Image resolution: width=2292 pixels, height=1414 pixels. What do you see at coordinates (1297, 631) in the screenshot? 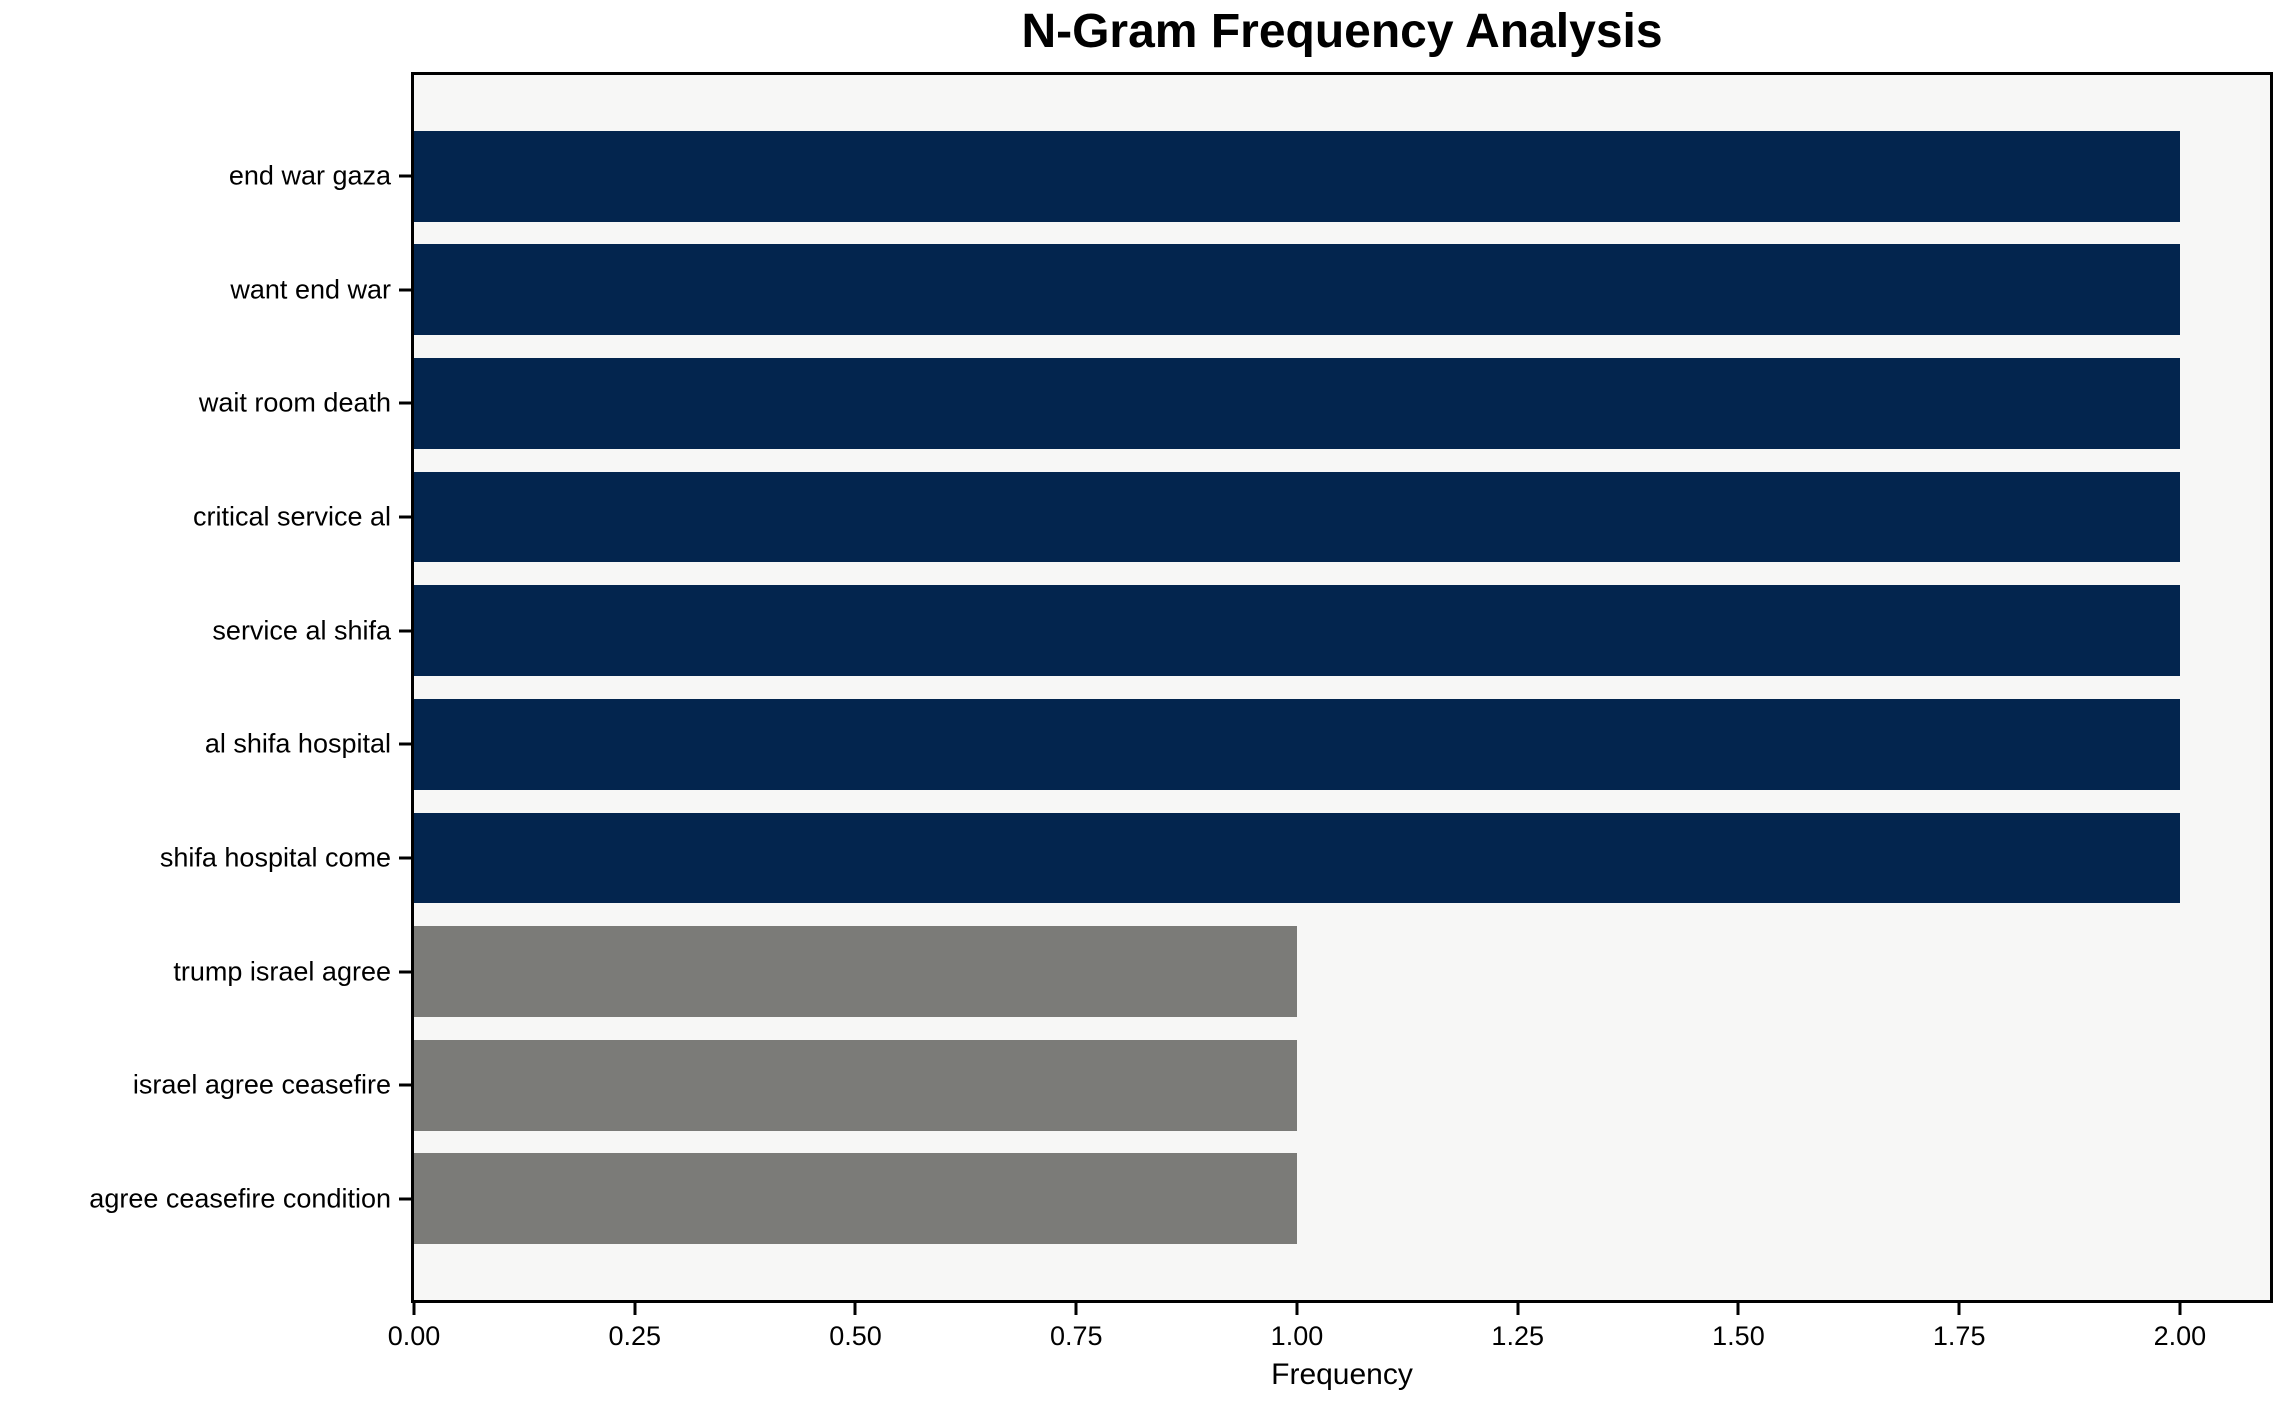
I see `bar-service-al-shifa` at bounding box center [1297, 631].